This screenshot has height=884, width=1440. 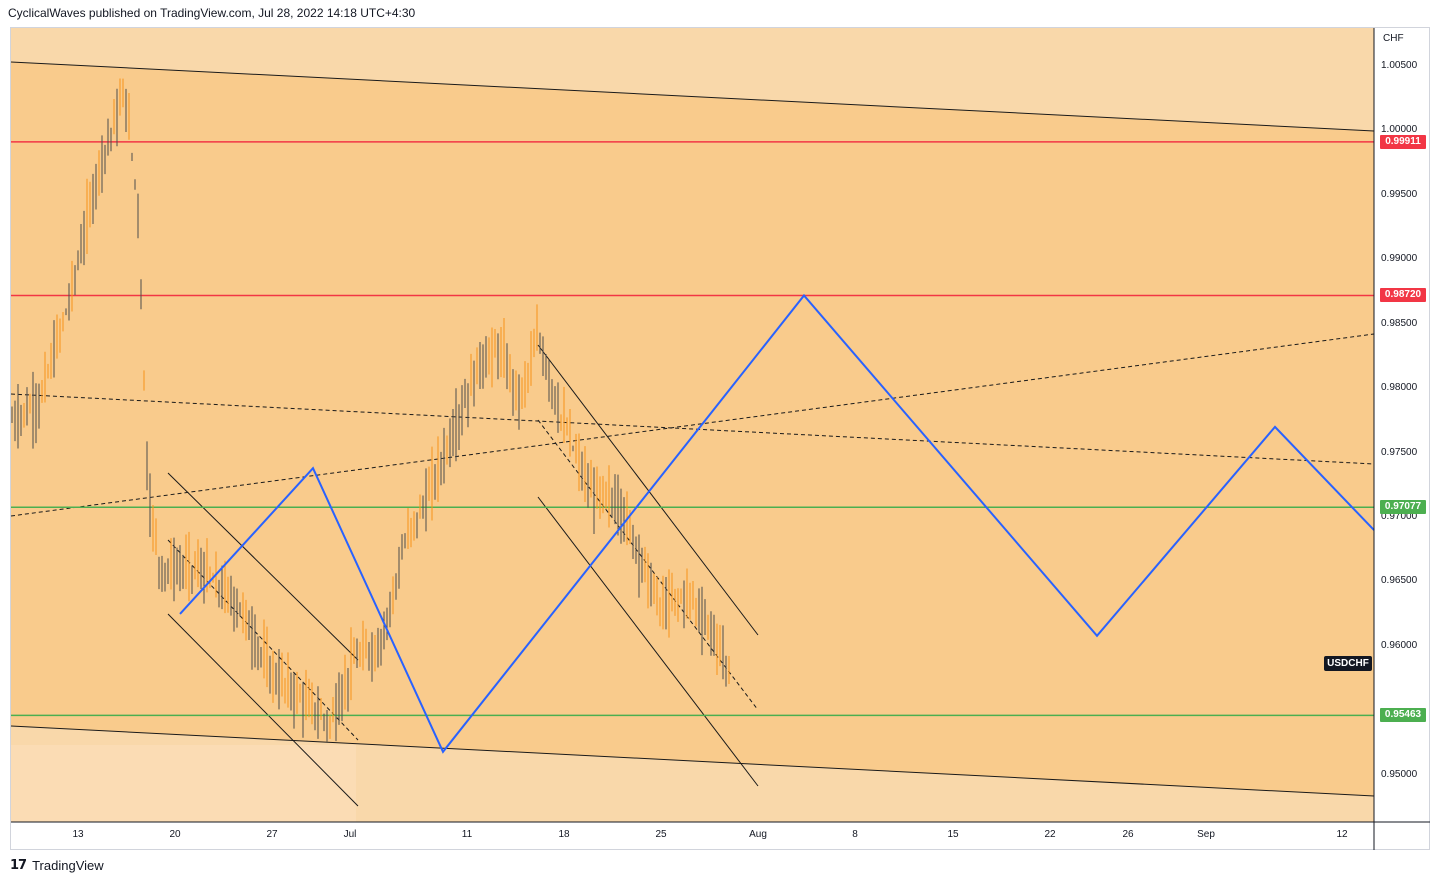 What do you see at coordinates (1342, 834) in the screenshot?
I see `date-tick-label: 12` at bounding box center [1342, 834].